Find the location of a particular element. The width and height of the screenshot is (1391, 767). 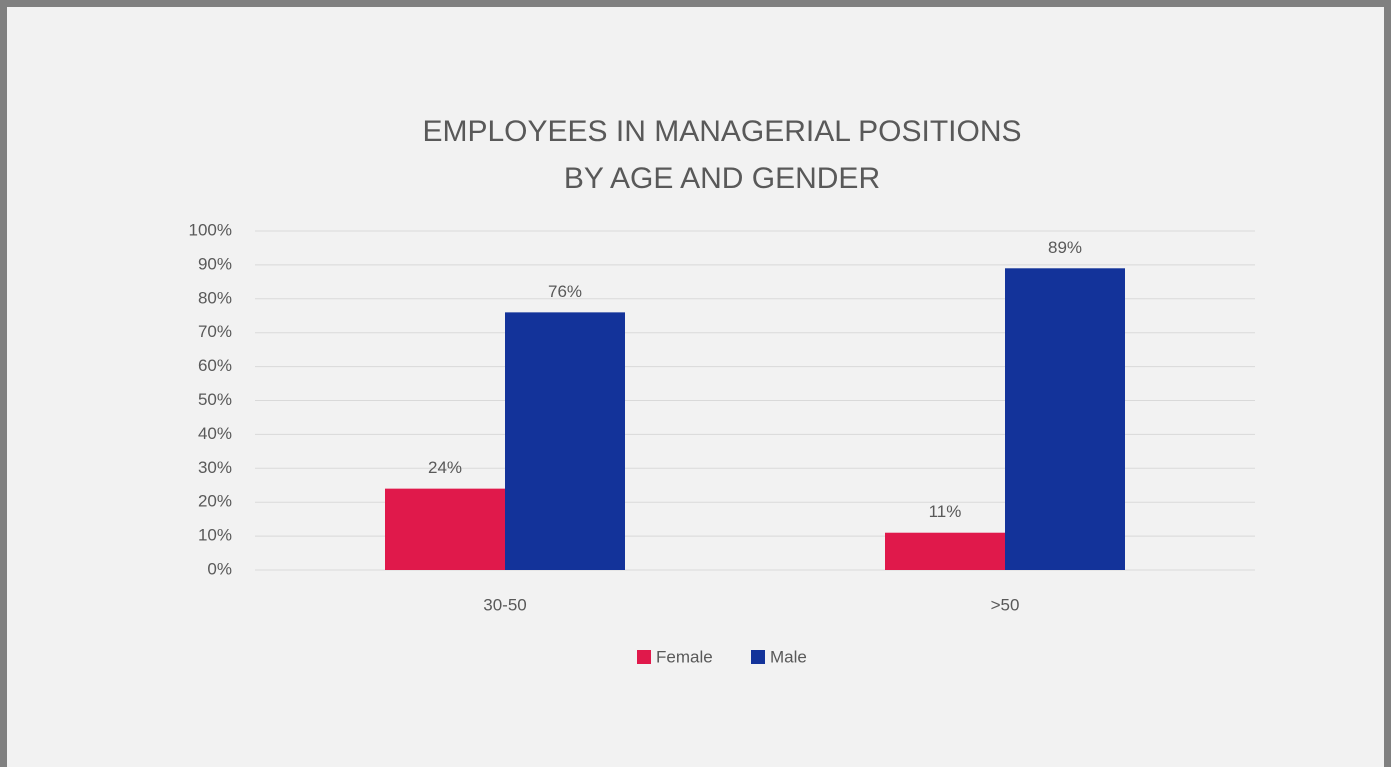

legend-label: Female is located at coordinates (684, 656).